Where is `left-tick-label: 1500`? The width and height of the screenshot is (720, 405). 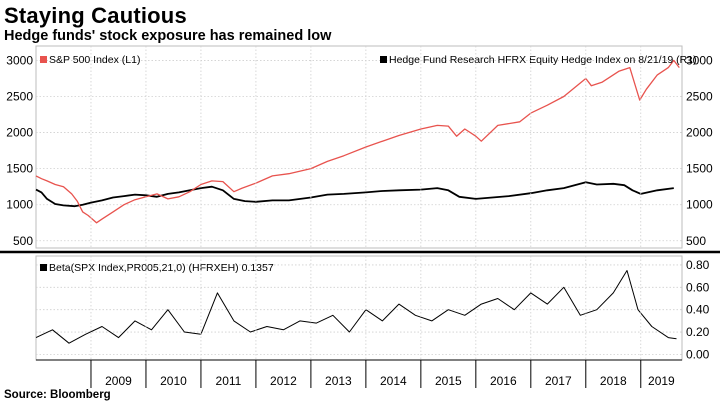
left-tick-label: 1500 is located at coordinates (19, 169).